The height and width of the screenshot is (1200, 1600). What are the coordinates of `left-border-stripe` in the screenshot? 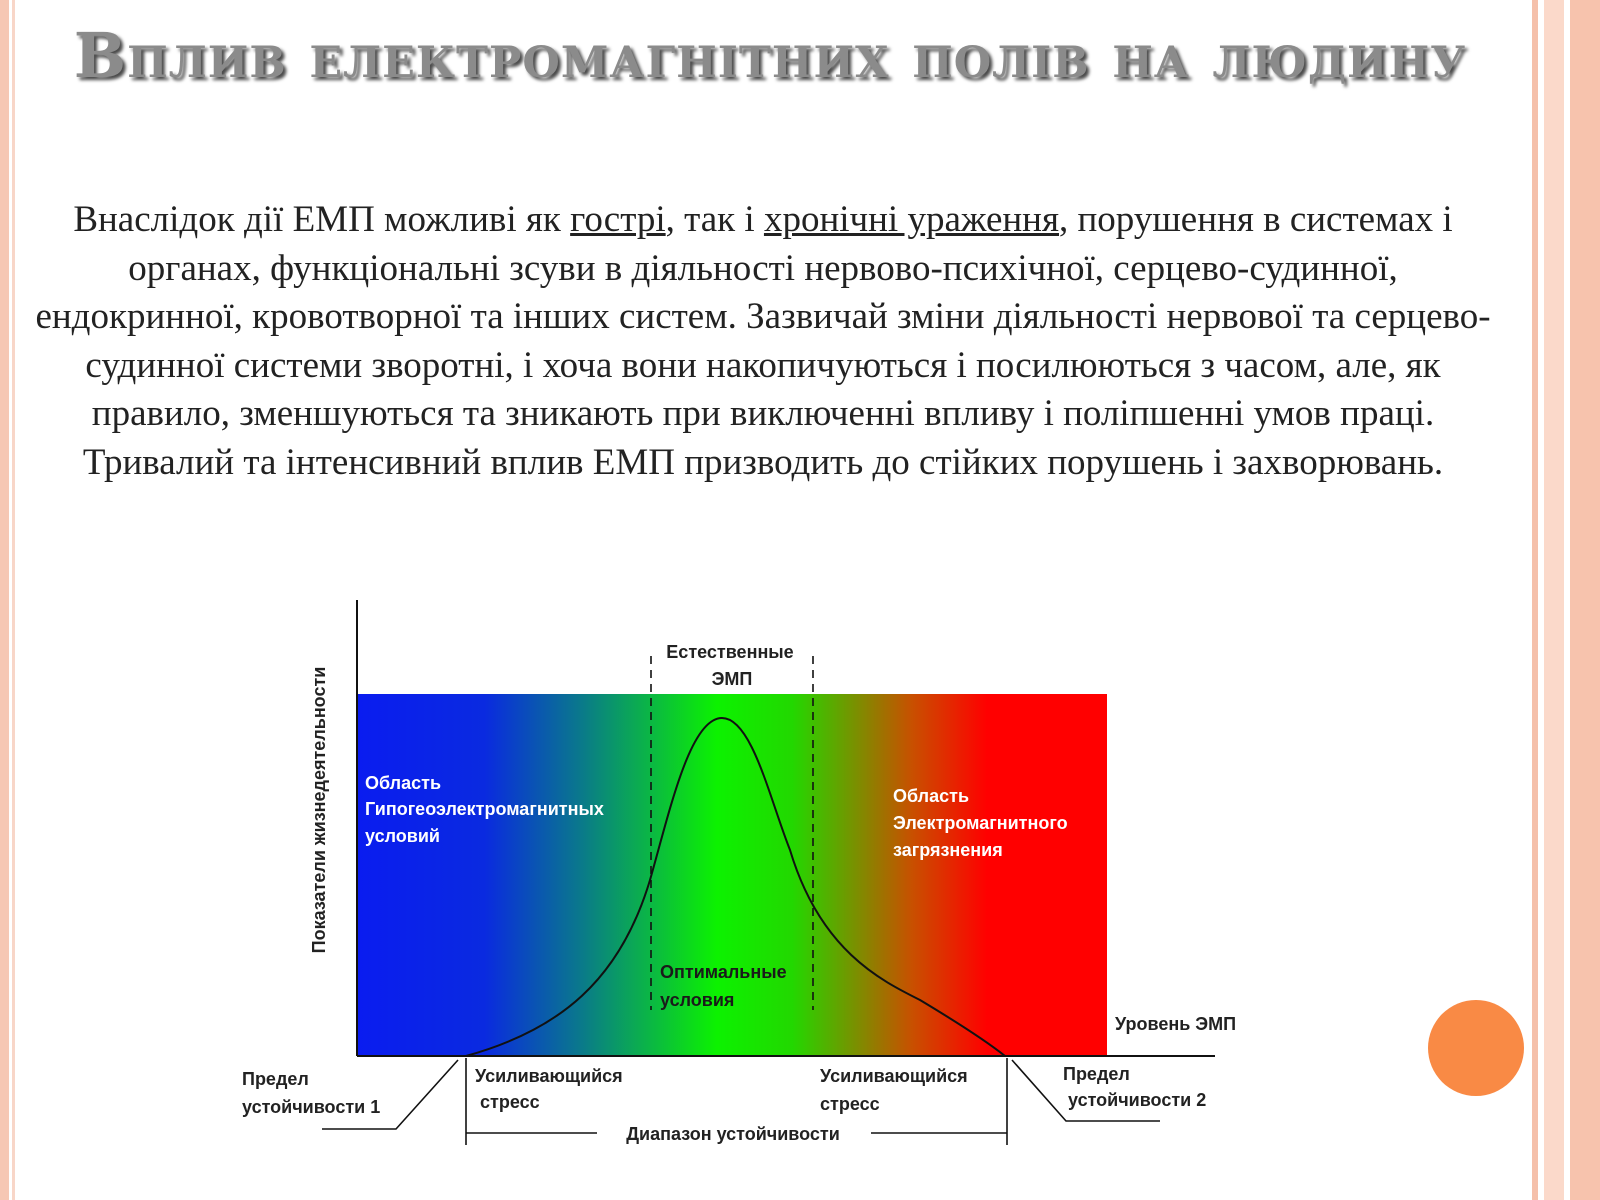 It's located at (4, 600).